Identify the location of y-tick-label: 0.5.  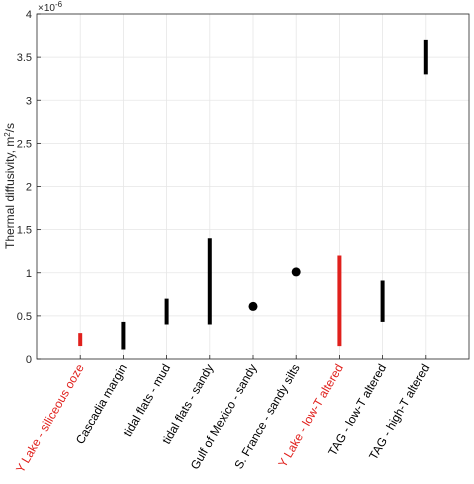
(24, 317).